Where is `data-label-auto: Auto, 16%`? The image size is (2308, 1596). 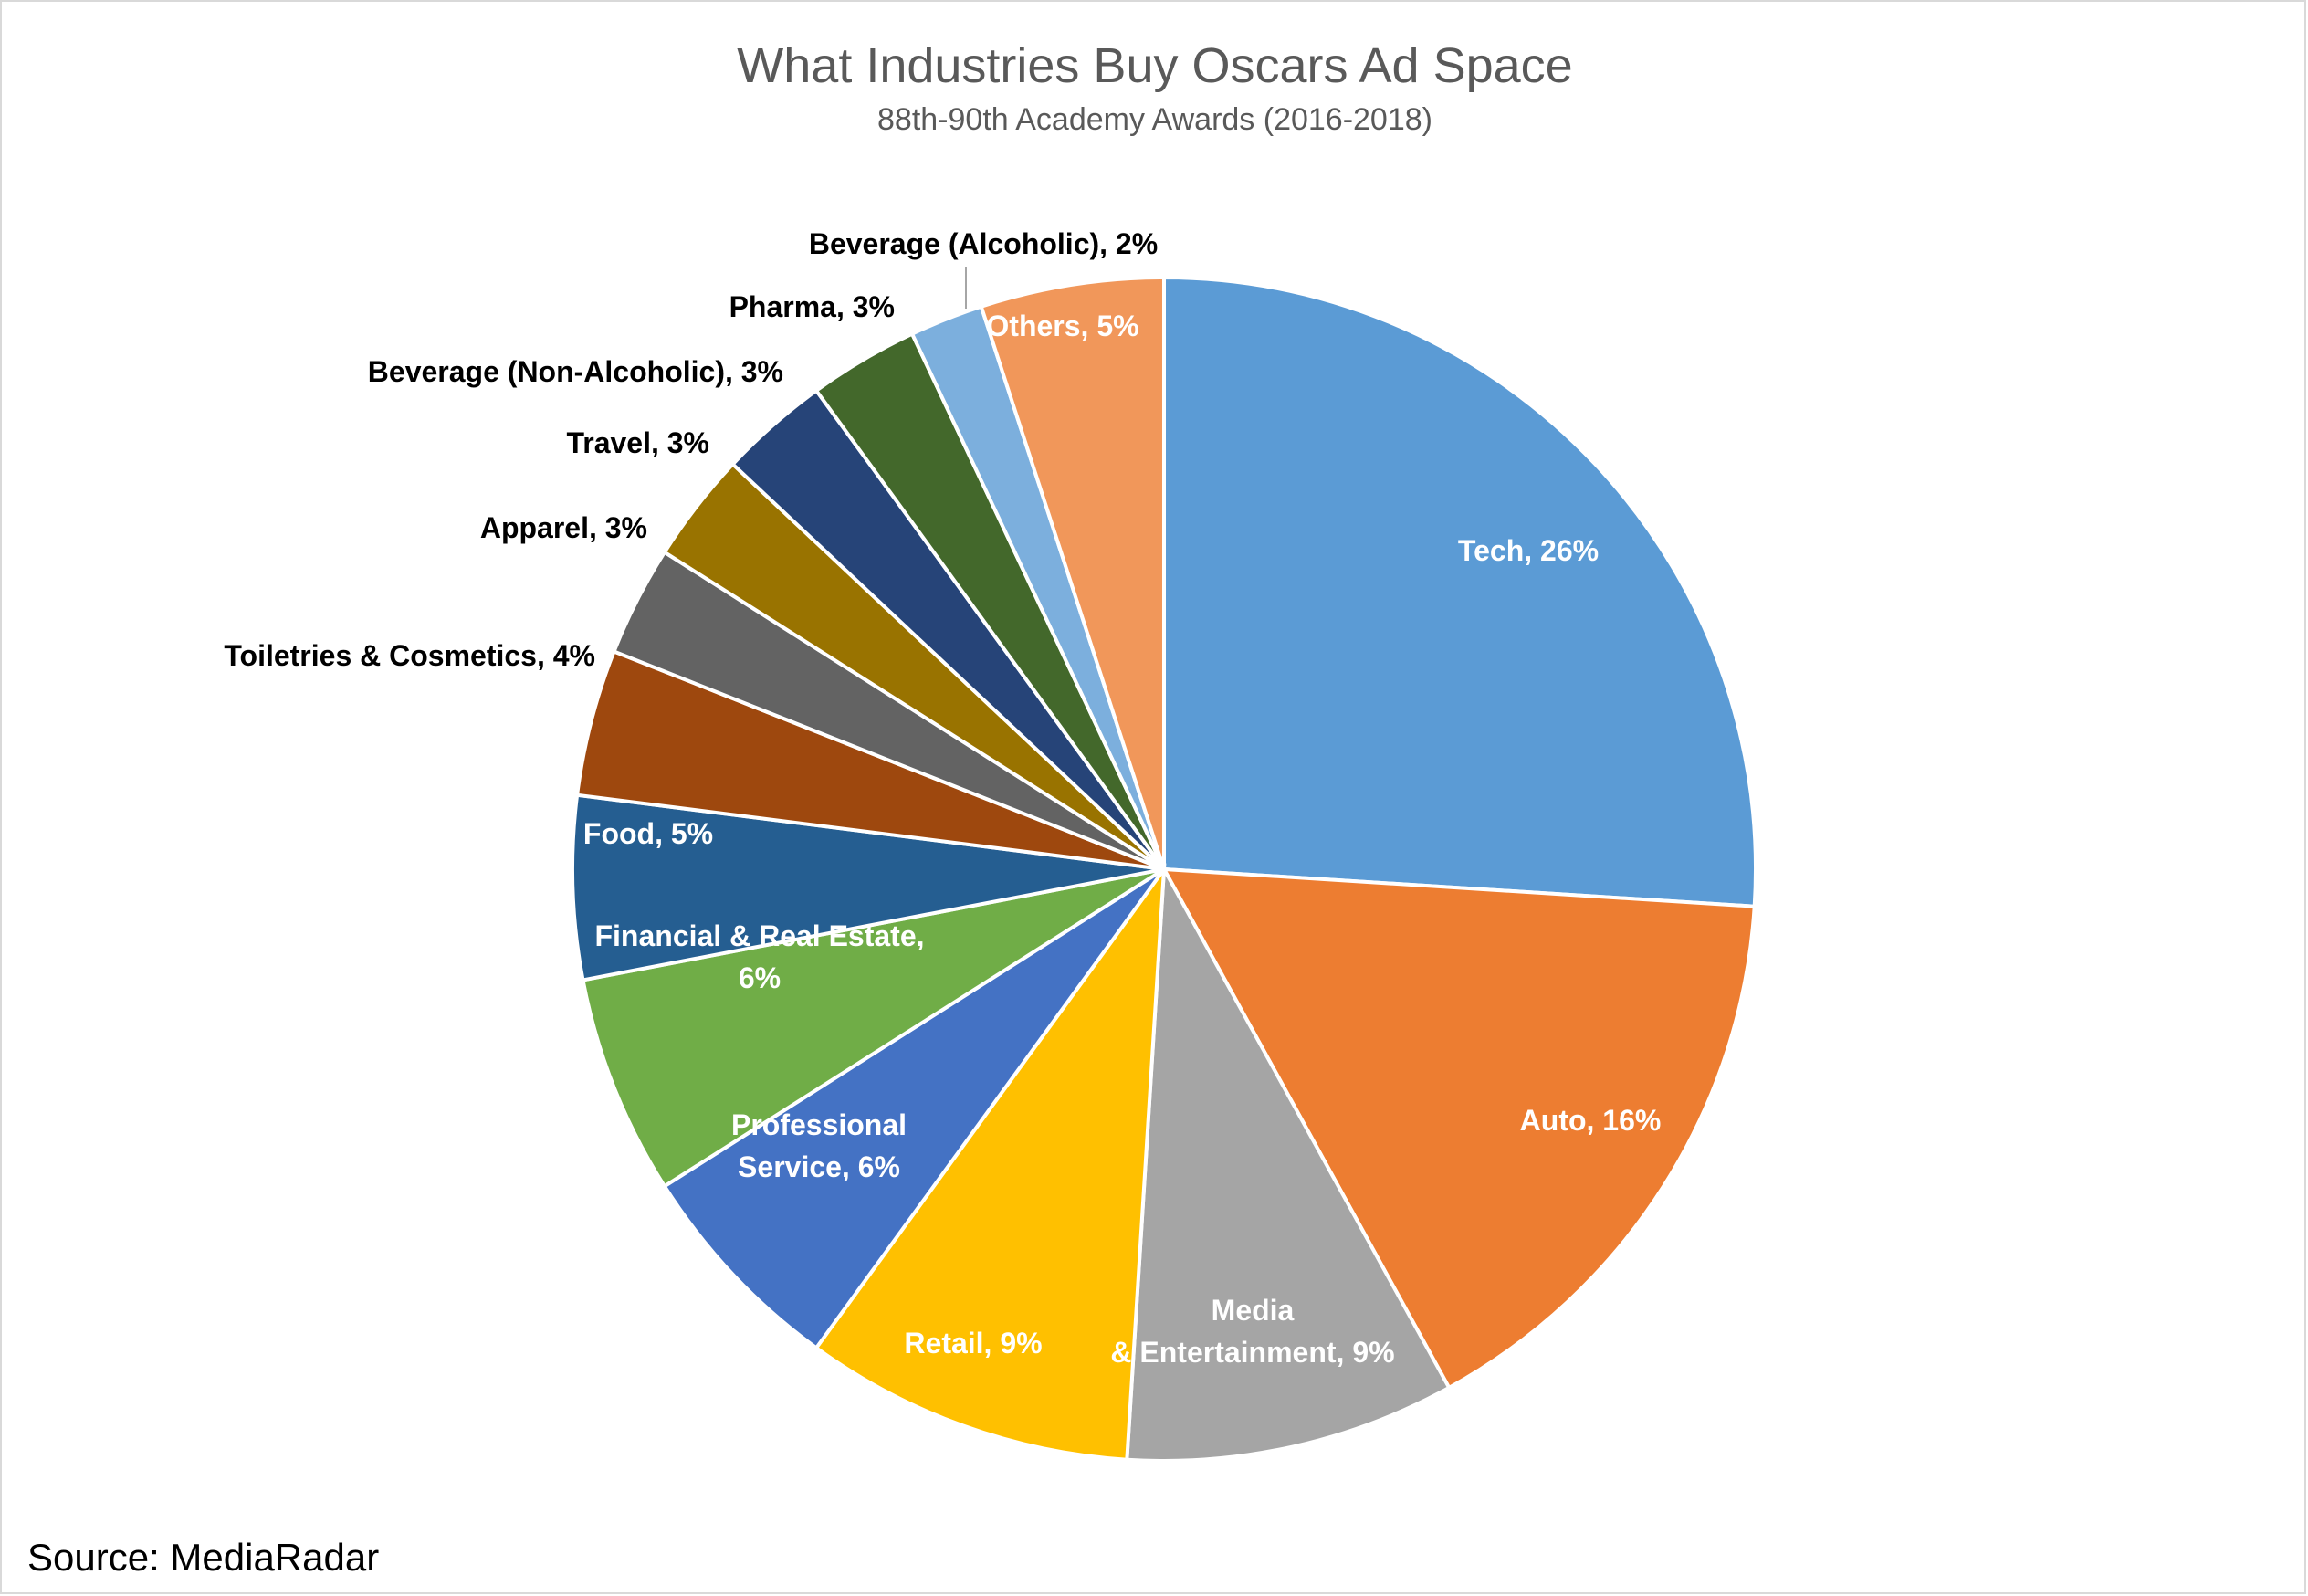
data-label-auto: Auto, 16% is located at coordinates (1591, 1120).